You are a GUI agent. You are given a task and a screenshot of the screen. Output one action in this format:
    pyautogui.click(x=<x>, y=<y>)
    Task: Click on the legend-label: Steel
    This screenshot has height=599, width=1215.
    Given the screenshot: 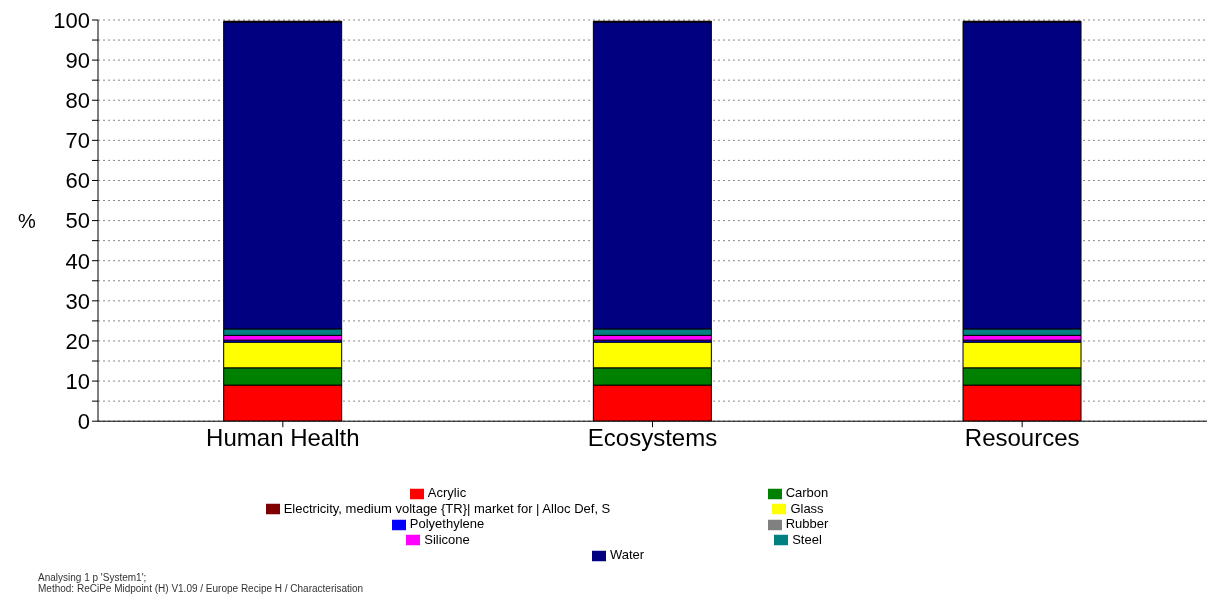 What is the action you would take?
    pyautogui.click(x=807, y=539)
    